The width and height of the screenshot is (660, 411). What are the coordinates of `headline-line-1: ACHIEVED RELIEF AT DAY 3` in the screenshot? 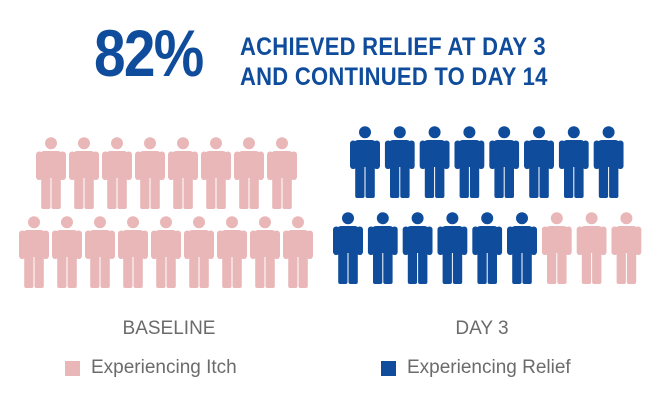 It's located at (393, 47).